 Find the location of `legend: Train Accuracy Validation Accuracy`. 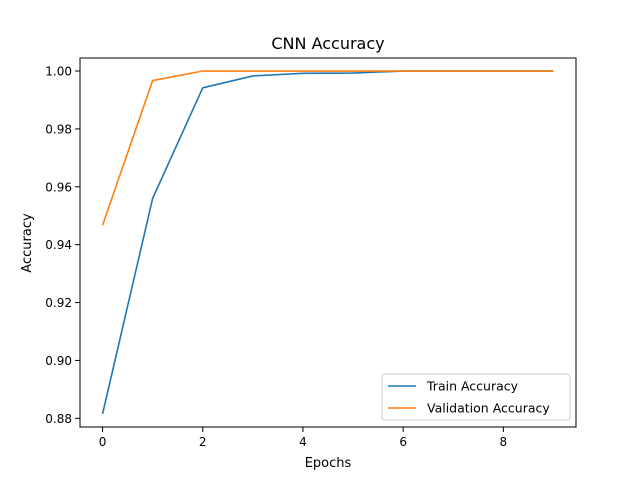

legend: Train Accuracy Validation Accuracy is located at coordinates (476, 397).